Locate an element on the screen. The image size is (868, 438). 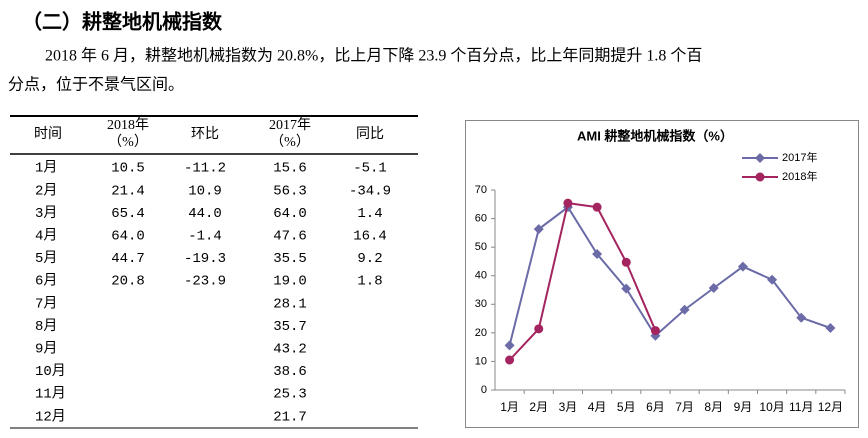
table-cell: 12月 is located at coordinates (50, 416).